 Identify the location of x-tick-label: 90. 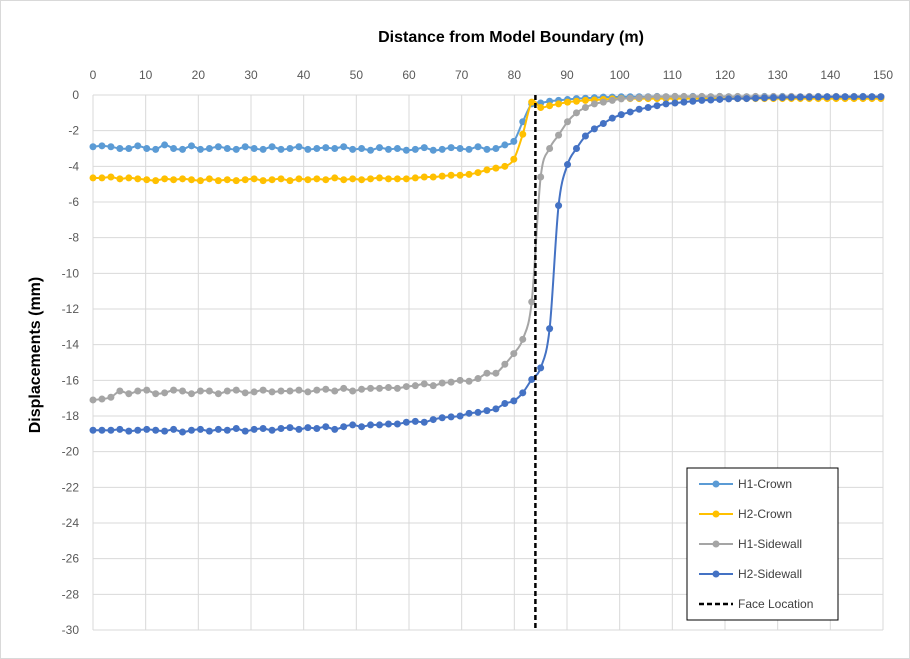
(567, 75).